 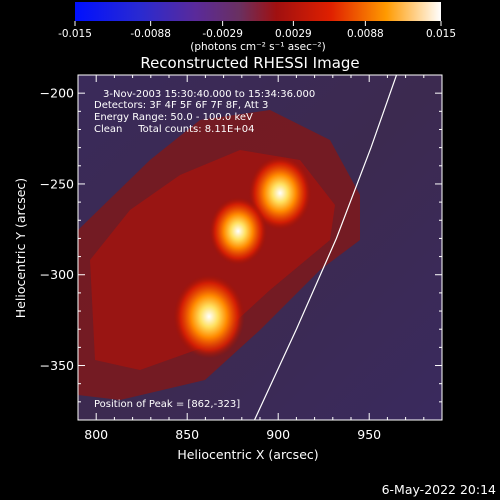 What do you see at coordinates (57, 274) in the screenshot?
I see `y-tick-label: −300` at bounding box center [57, 274].